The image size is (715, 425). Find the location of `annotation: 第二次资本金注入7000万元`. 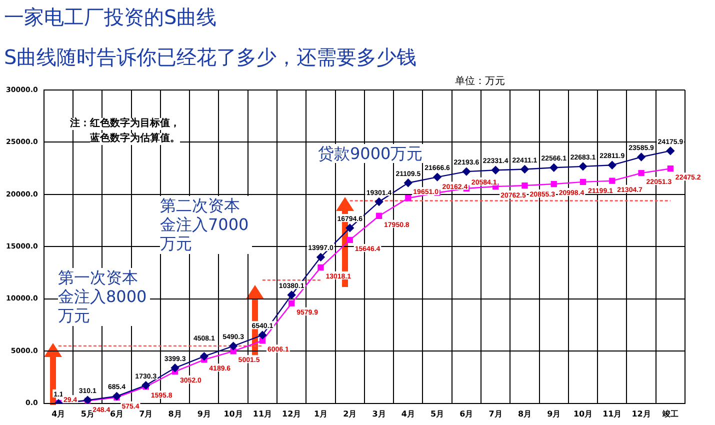

annotation: 第二次资本金注入7000万元 is located at coordinates (206, 225).